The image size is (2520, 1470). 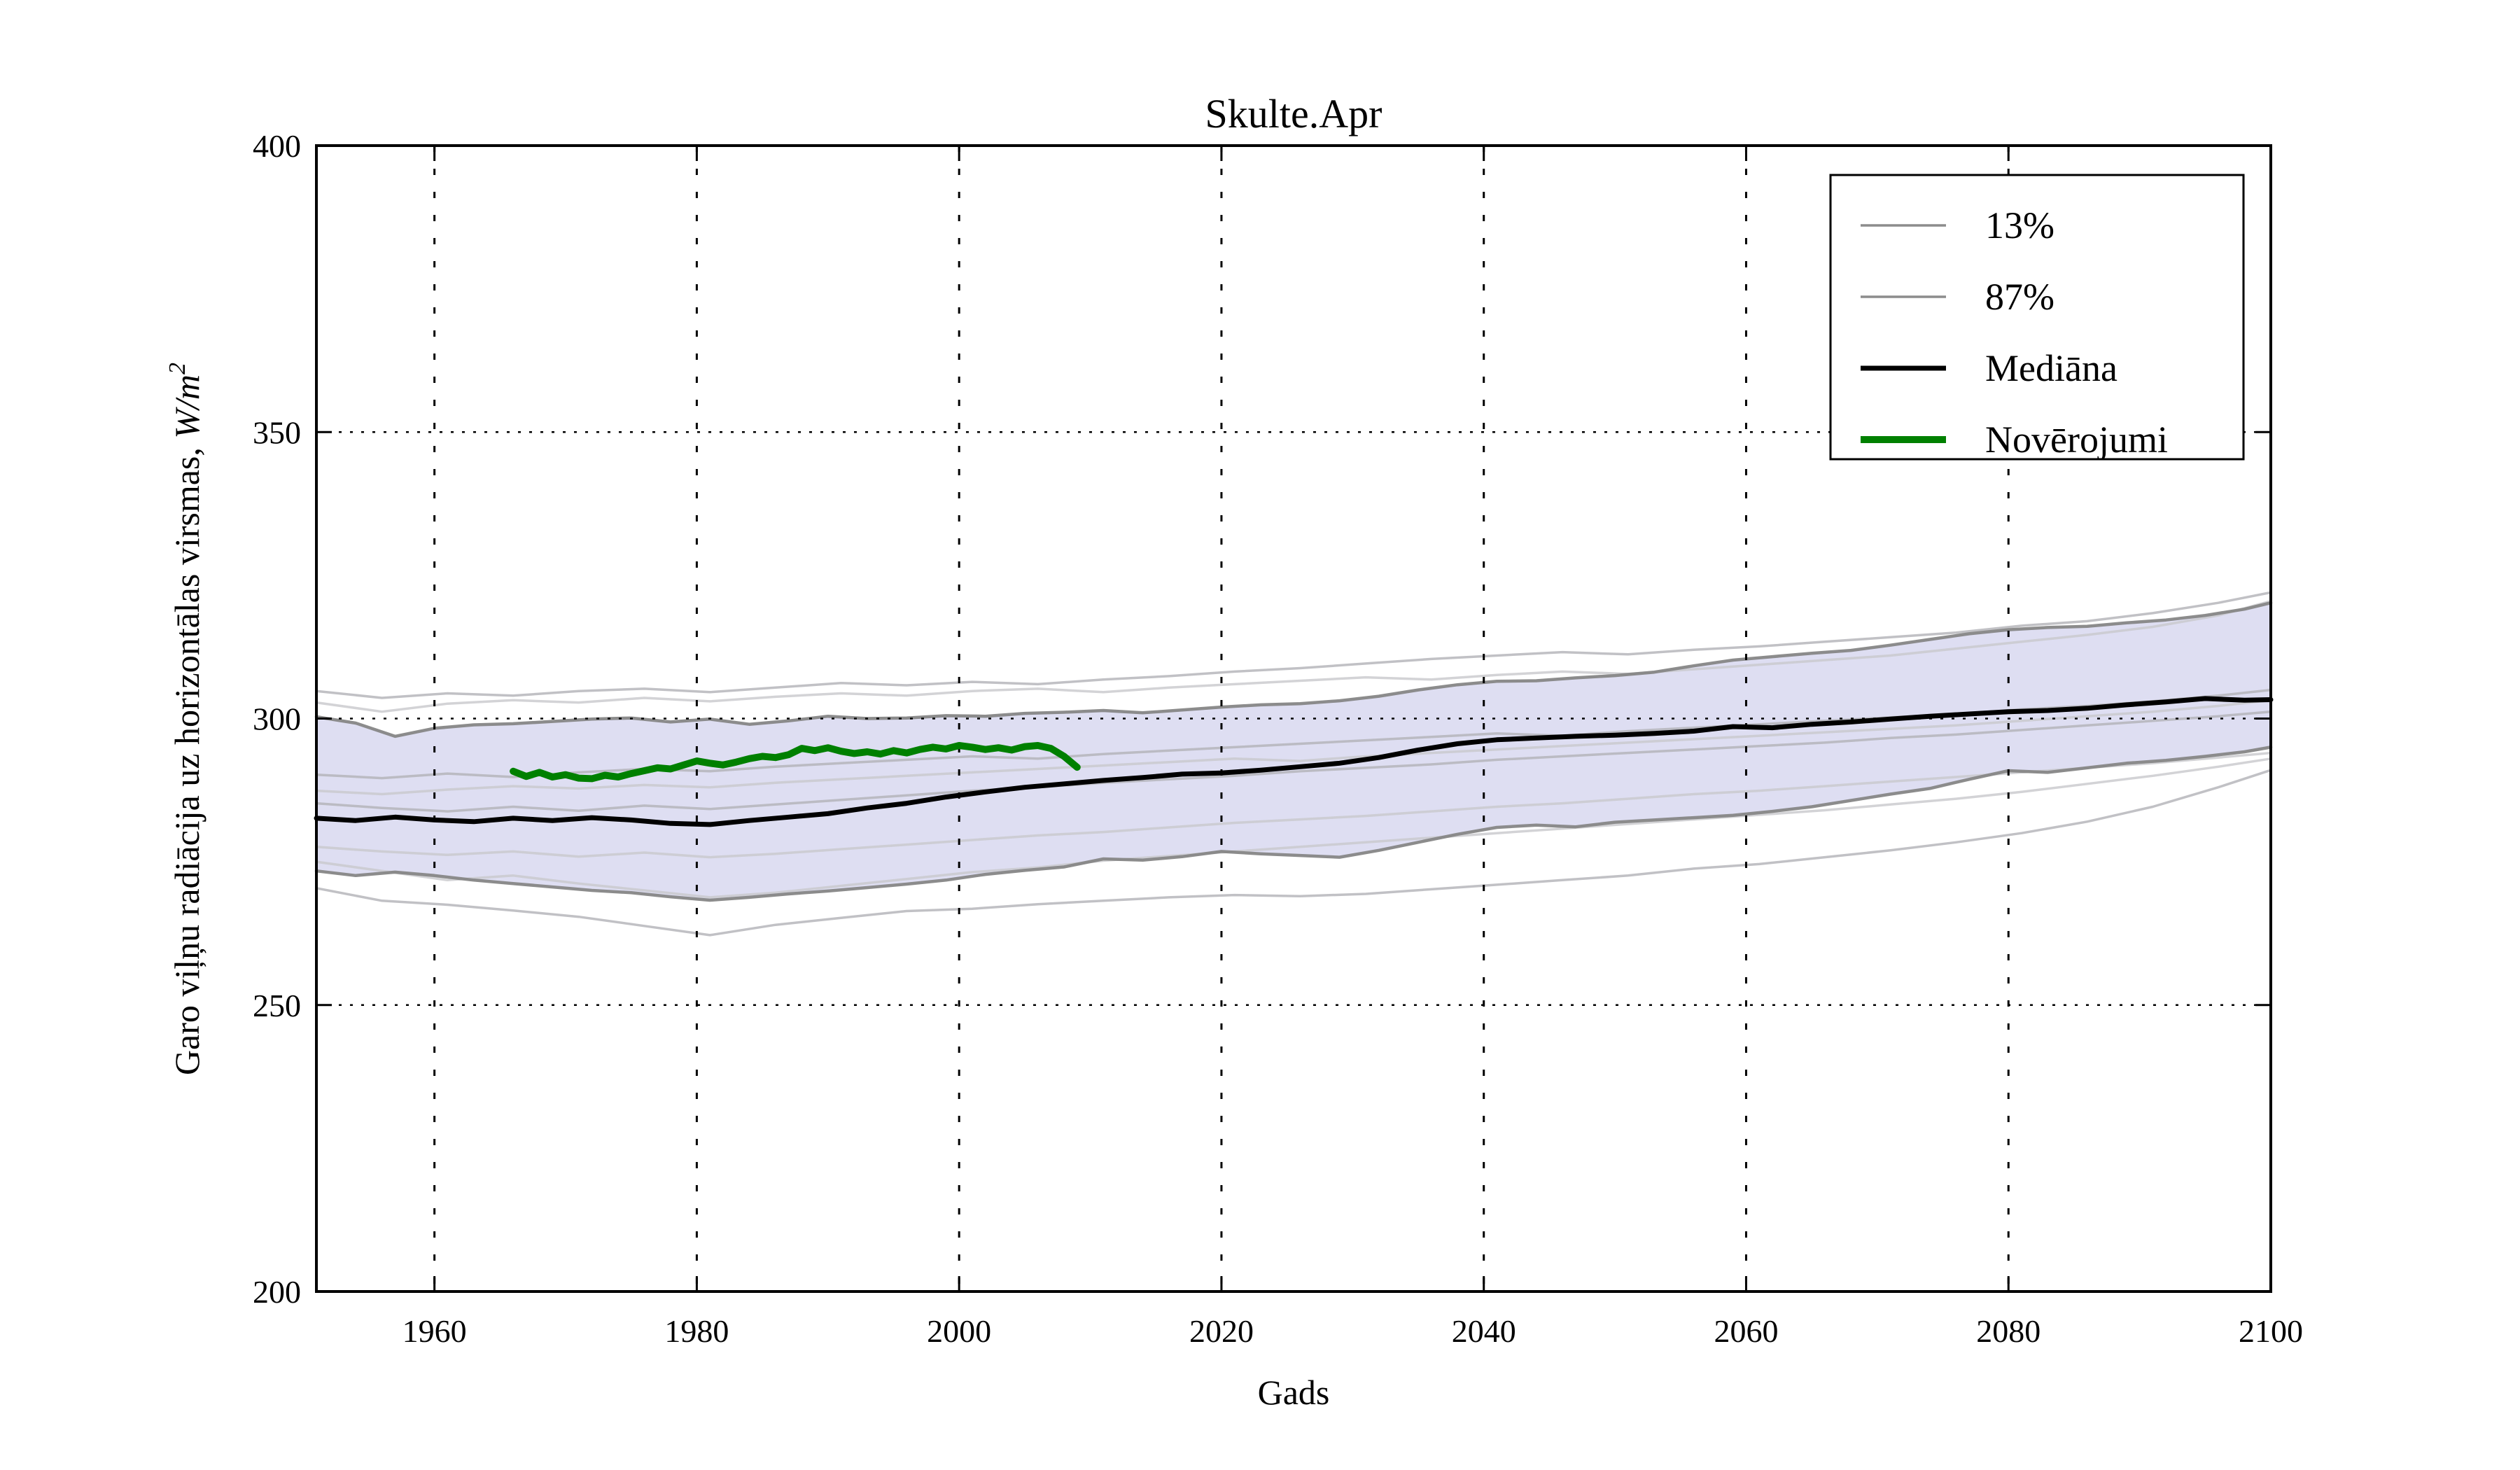 I want to click on legend-label-noverojumi: Novērojumi, so click(x=2076, y=440).